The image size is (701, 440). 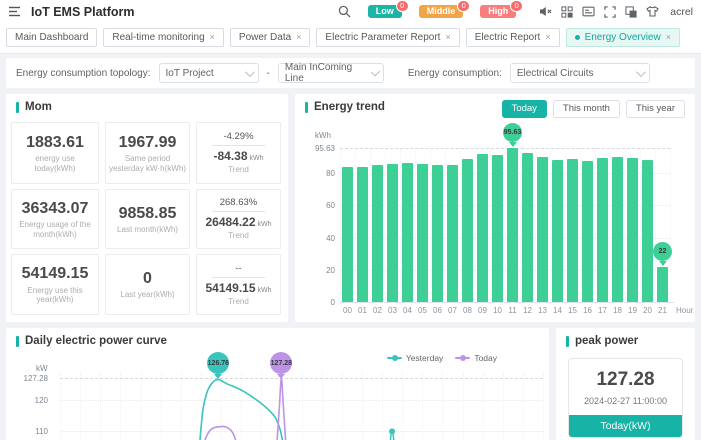 I want to click on x-tick-label: 16, so click(x=587, y=310).